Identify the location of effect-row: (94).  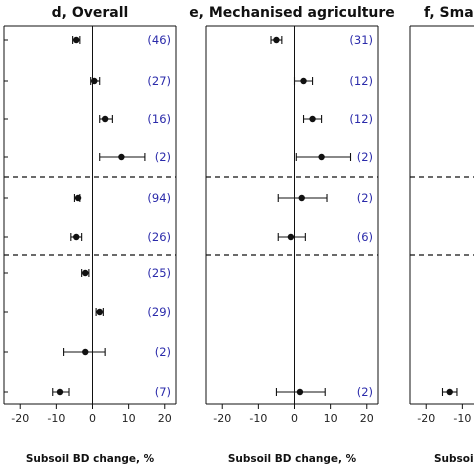
(122, 198).